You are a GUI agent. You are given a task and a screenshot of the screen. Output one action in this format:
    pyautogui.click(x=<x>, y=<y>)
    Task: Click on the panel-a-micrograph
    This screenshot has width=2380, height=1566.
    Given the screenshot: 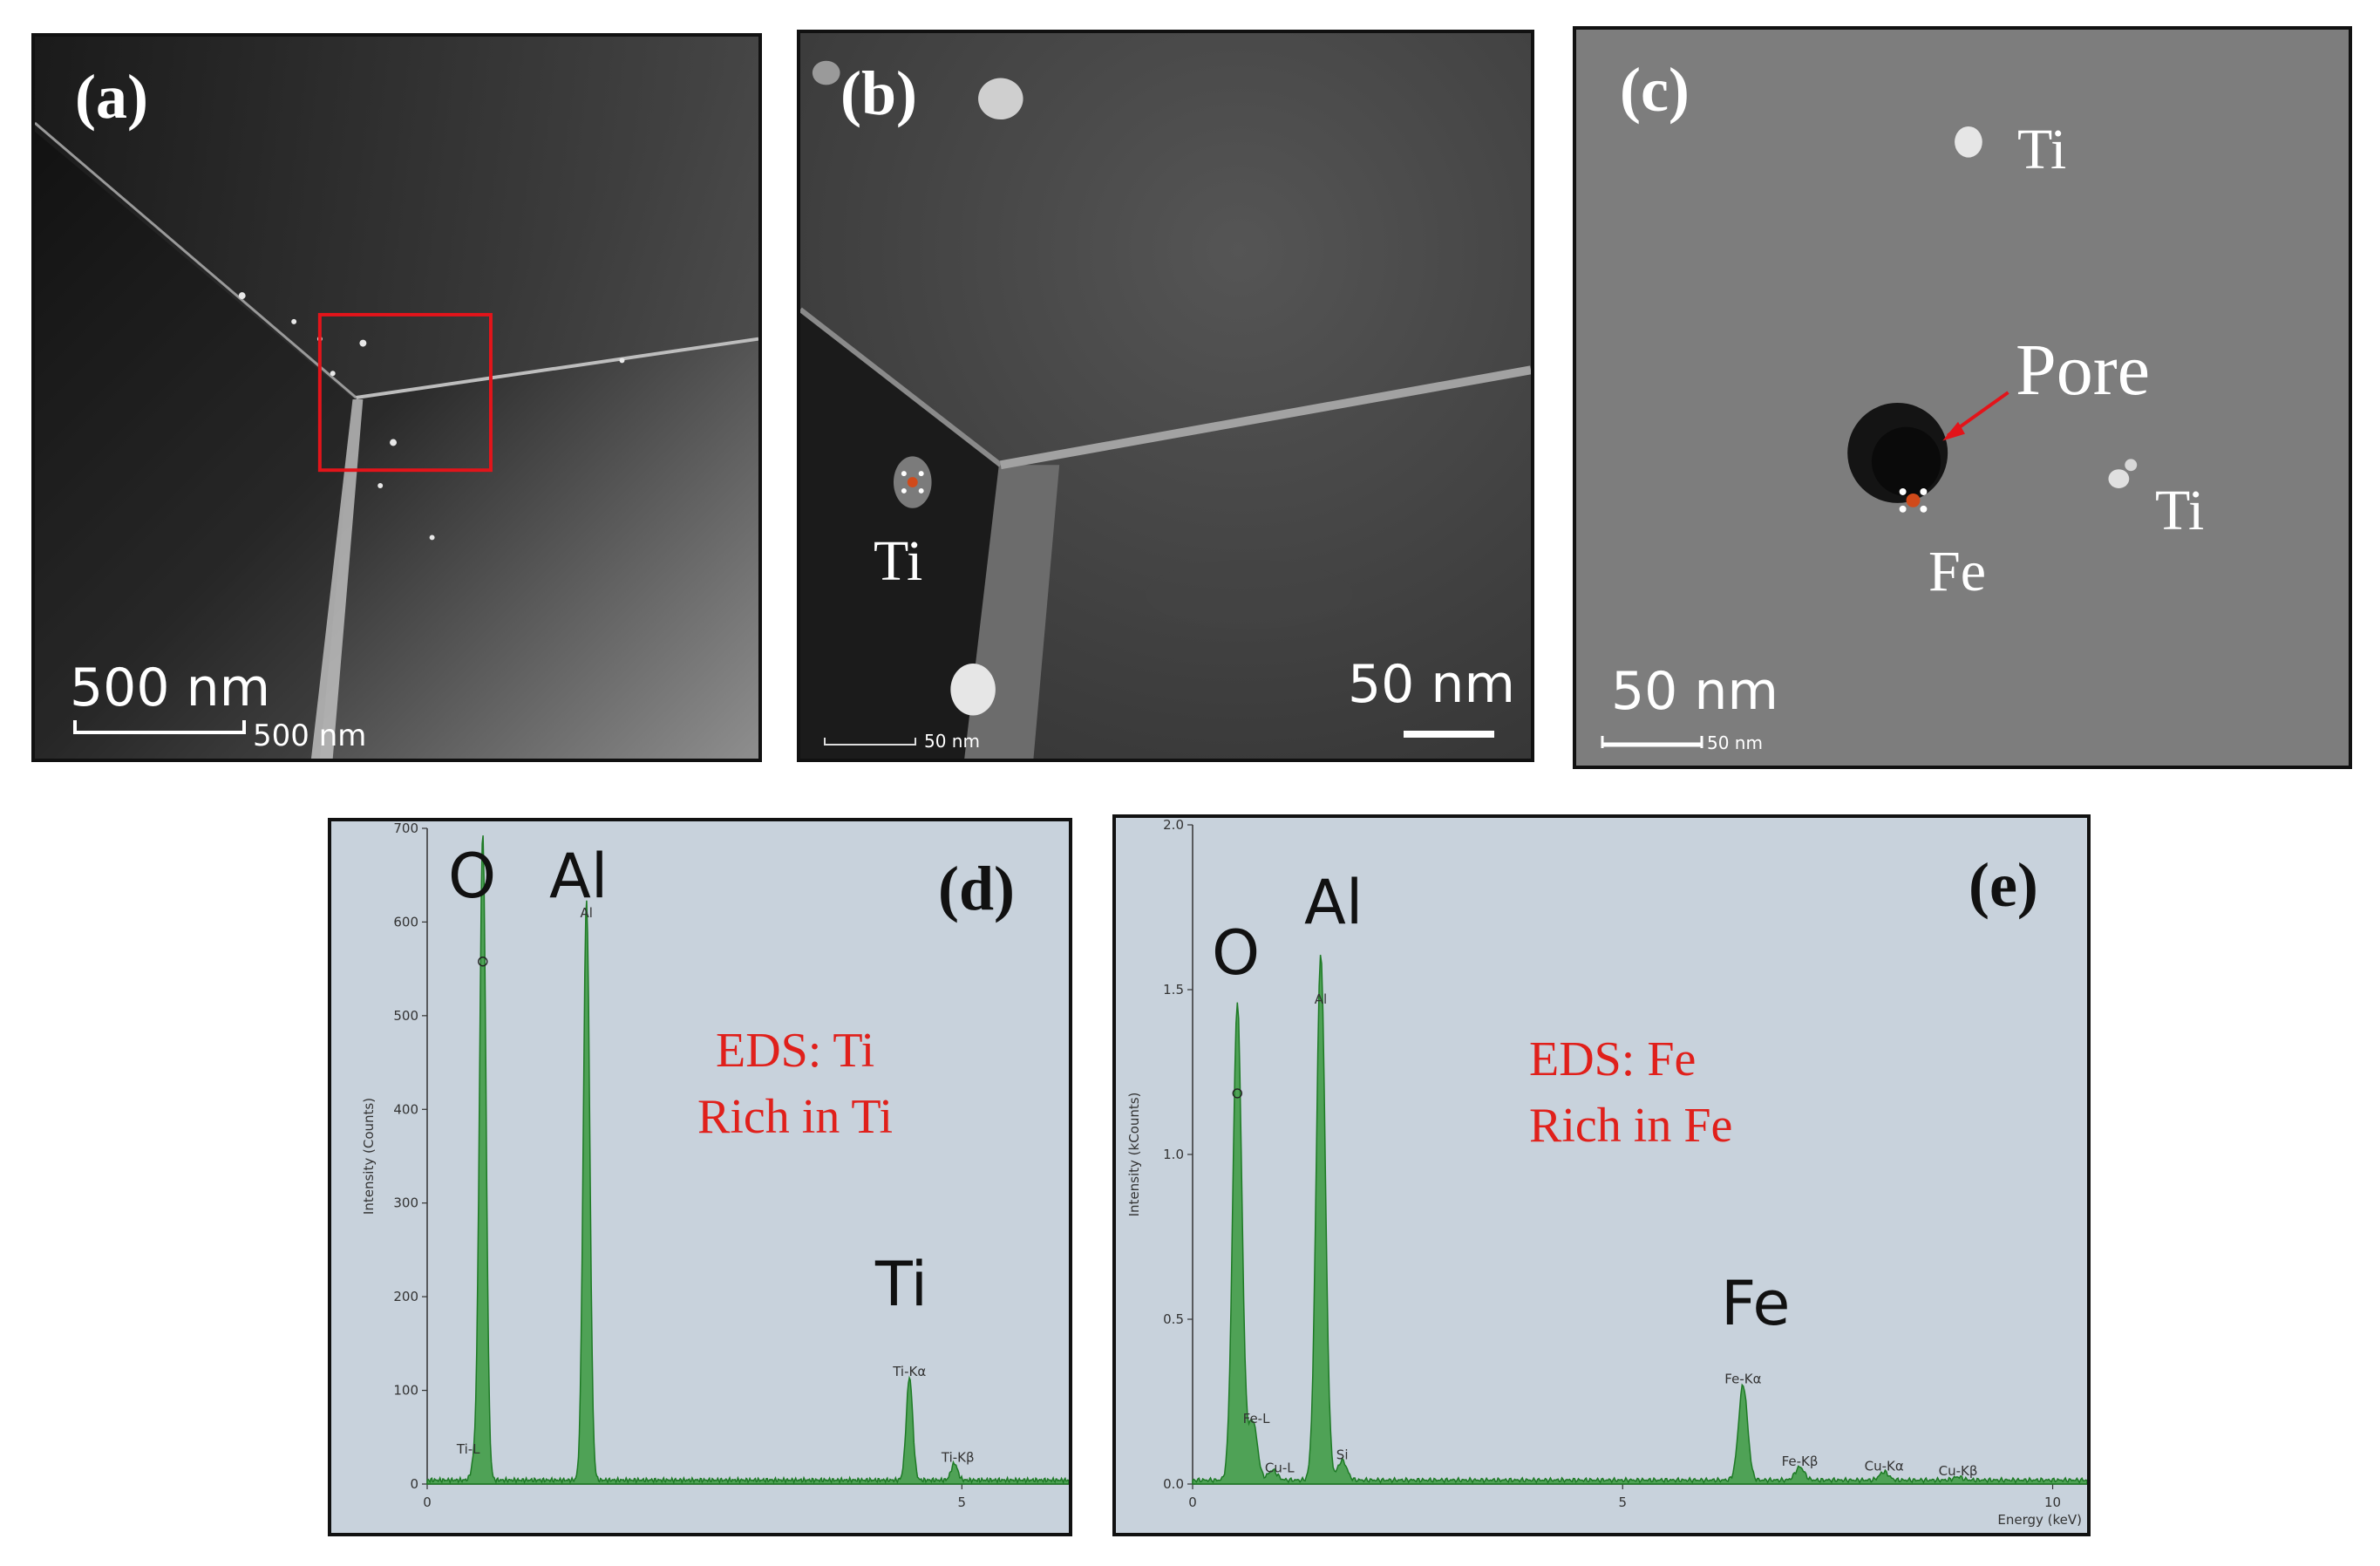 What is the action you would take?
    pyautogui.click(x=396, y=398)
    